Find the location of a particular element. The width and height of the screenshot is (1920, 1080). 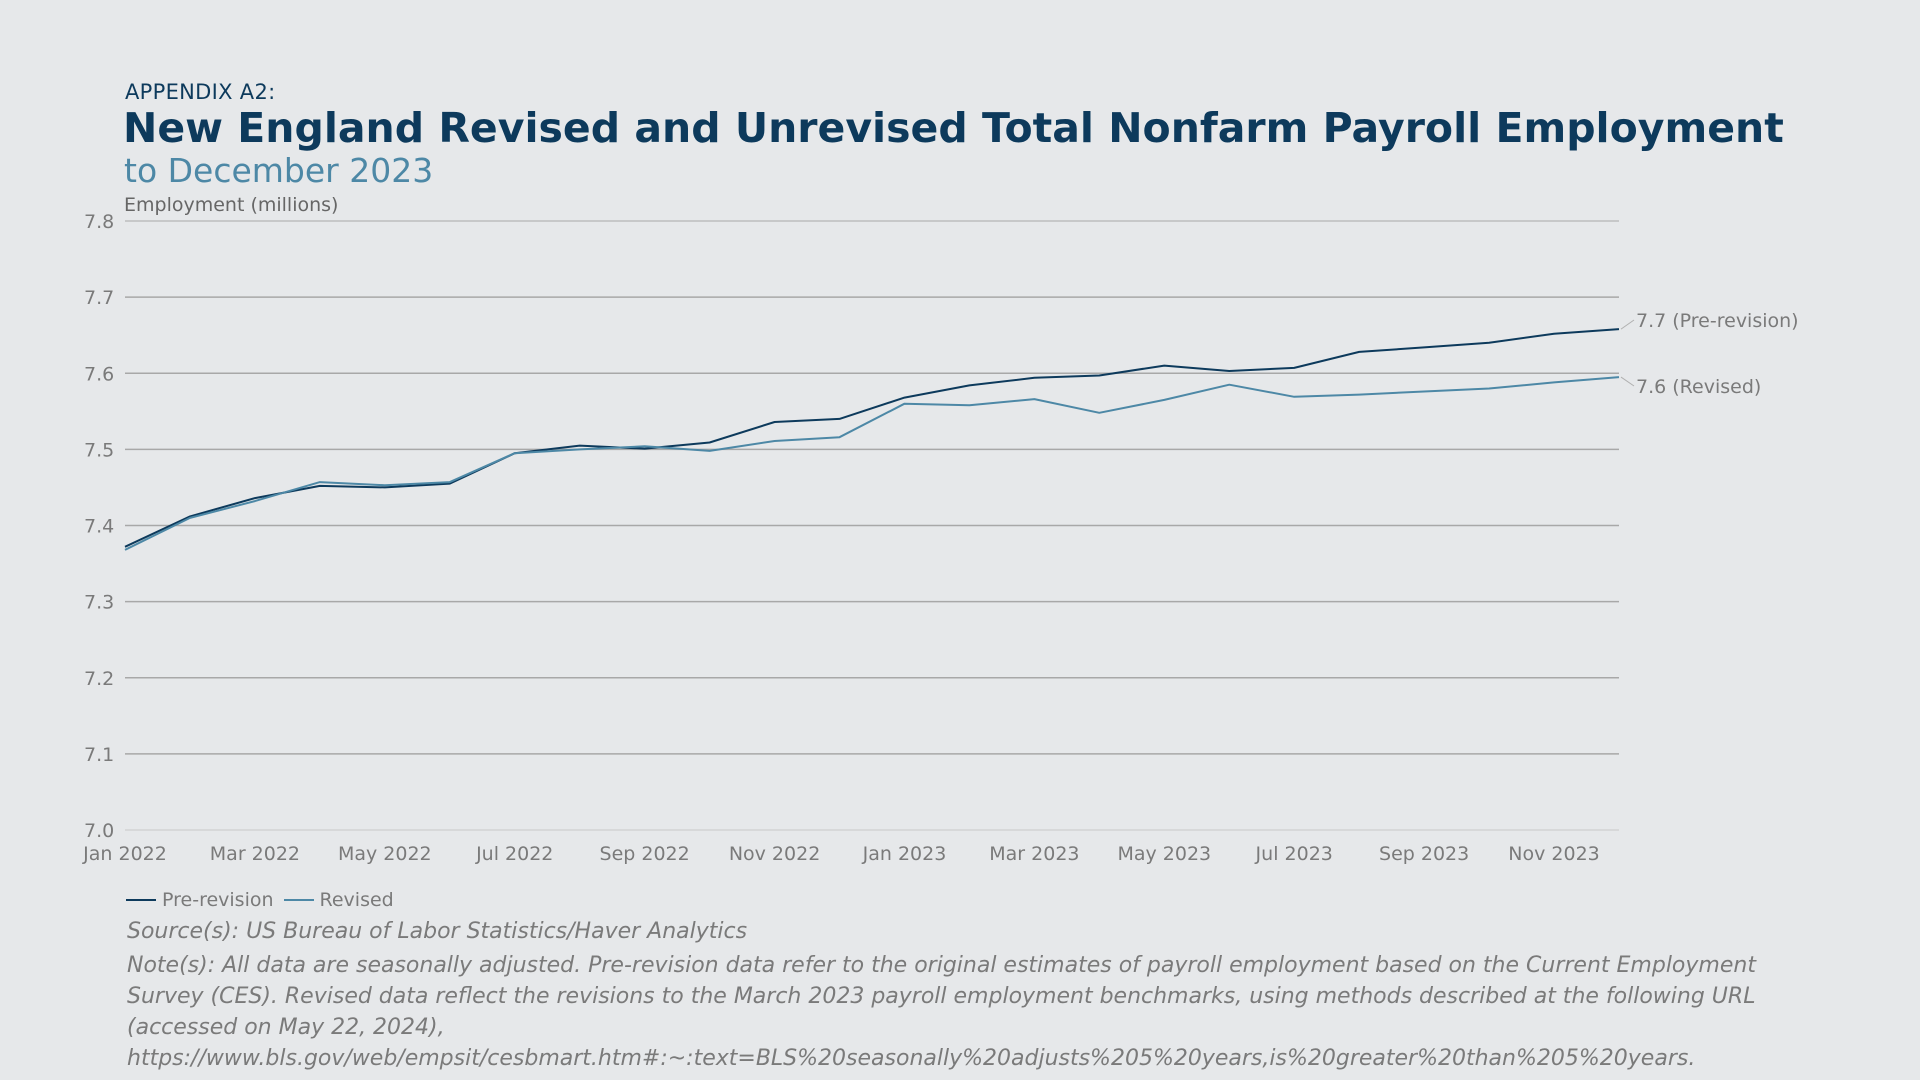

y-tick-labels: 7.0 7.1 7.2 7.3 7.4 7.5 7.6 7.7 7.8 is located at coordinates (99, 526).